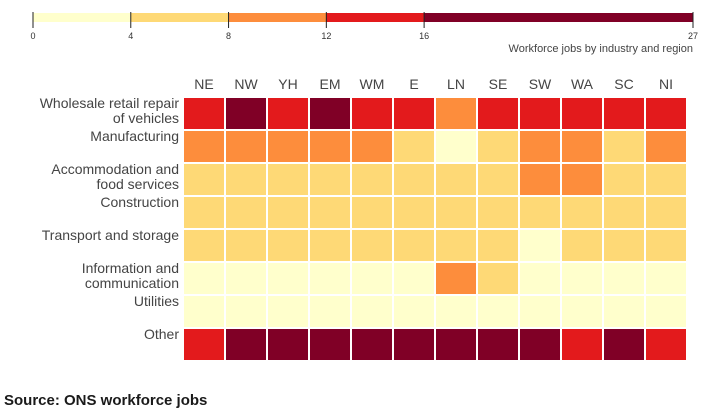 The width and height of the screenshot is (705, 412). What do you see at coordinates (134, 136) in the screenshot?
I see `row-label: Manufacturing` at bounding box center [134, 136].